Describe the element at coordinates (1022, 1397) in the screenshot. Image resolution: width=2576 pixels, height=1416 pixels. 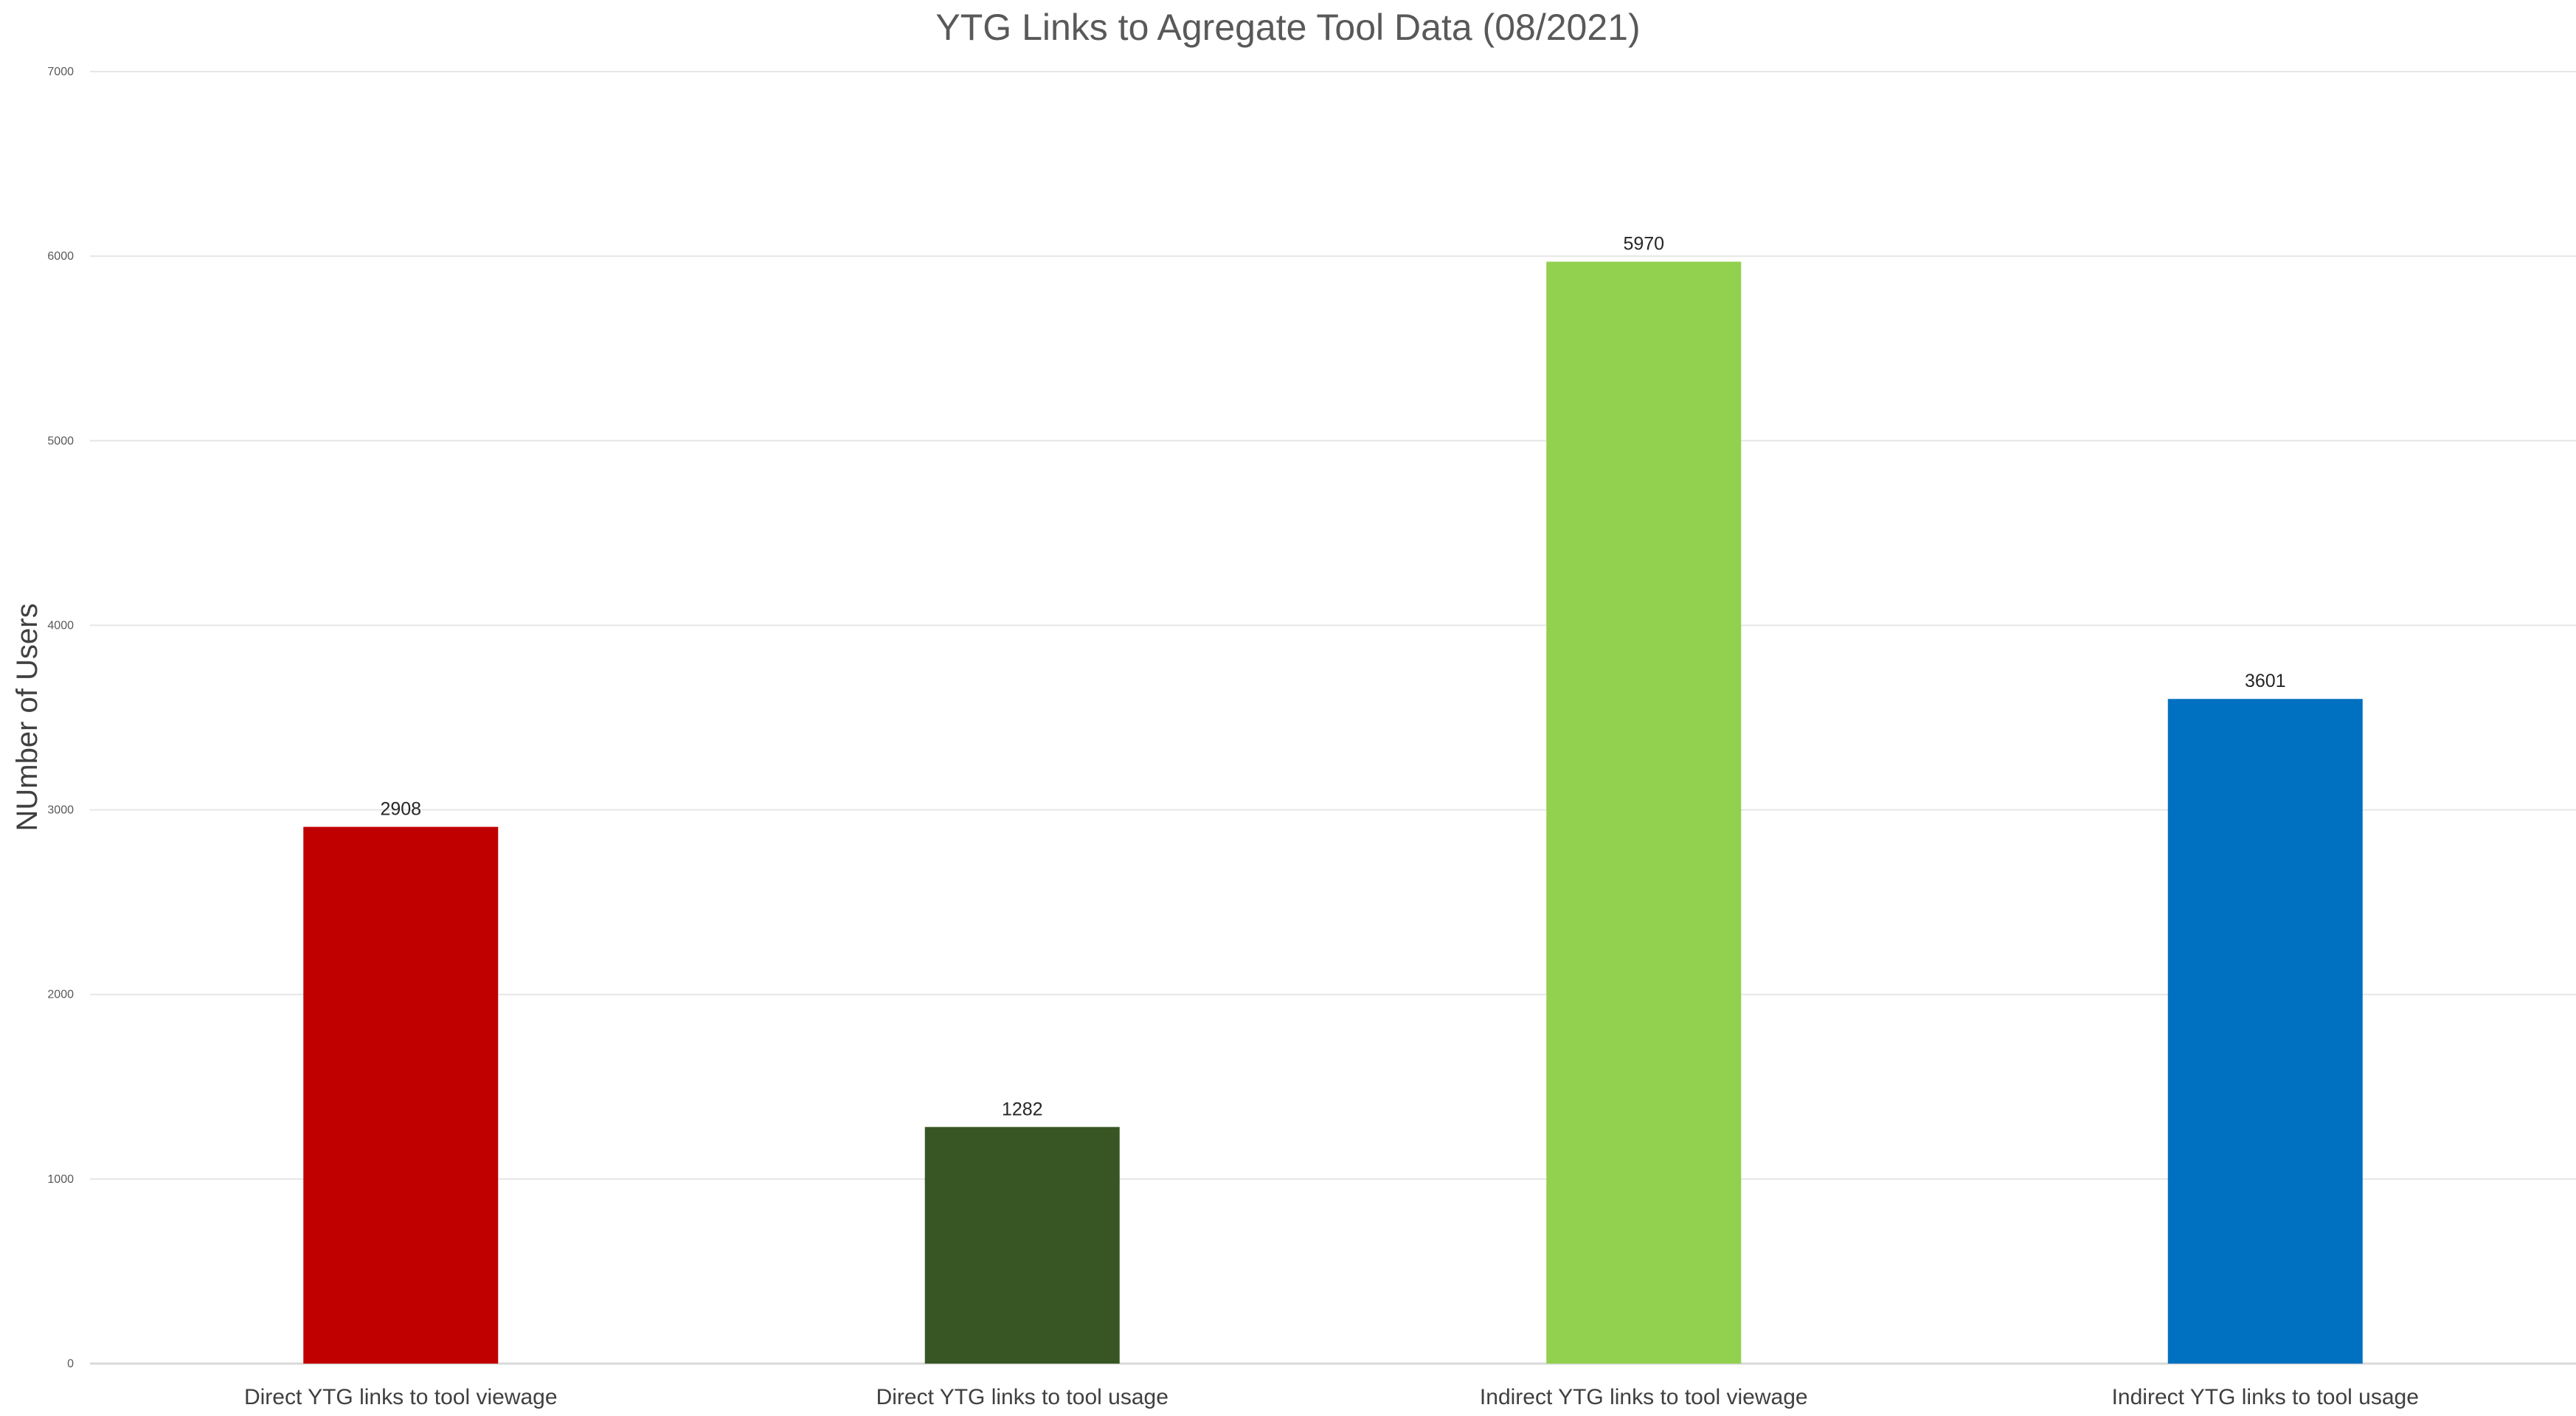
I see `category-label: Direct YTG links to tool usage` at that location.